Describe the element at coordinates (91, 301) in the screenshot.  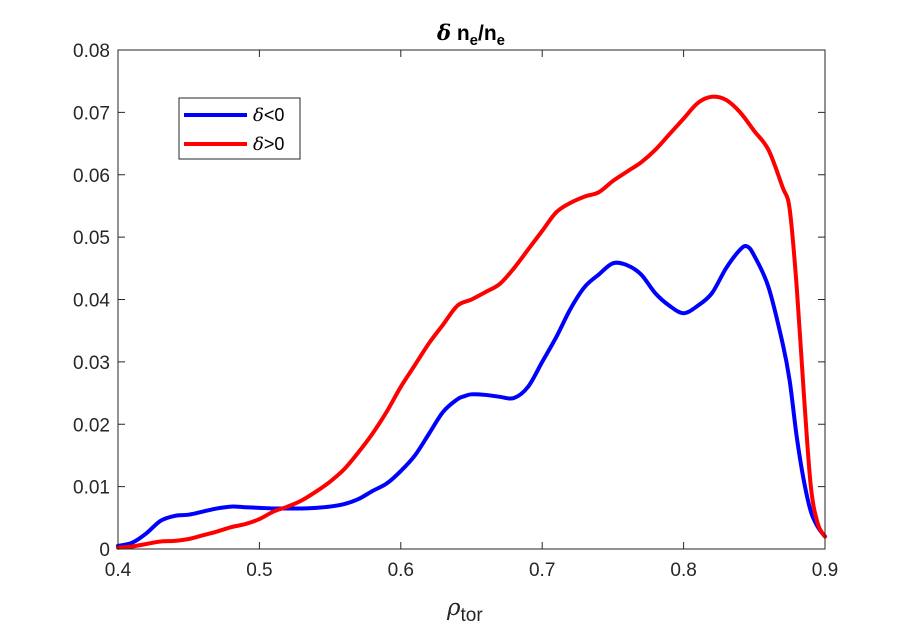
I see `y-tick-label: 0.04` at that location.